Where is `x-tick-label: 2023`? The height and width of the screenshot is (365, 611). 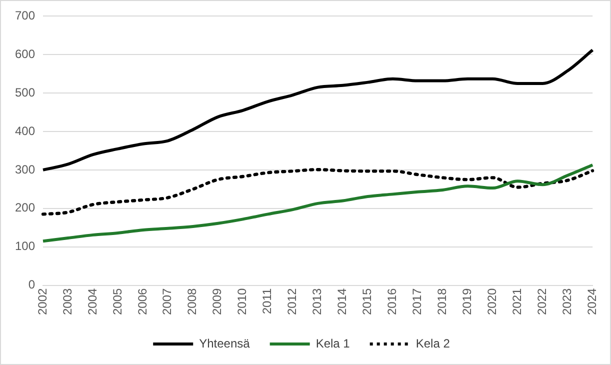
x-tick-label: 2023 is located at coordinates (567, 302).